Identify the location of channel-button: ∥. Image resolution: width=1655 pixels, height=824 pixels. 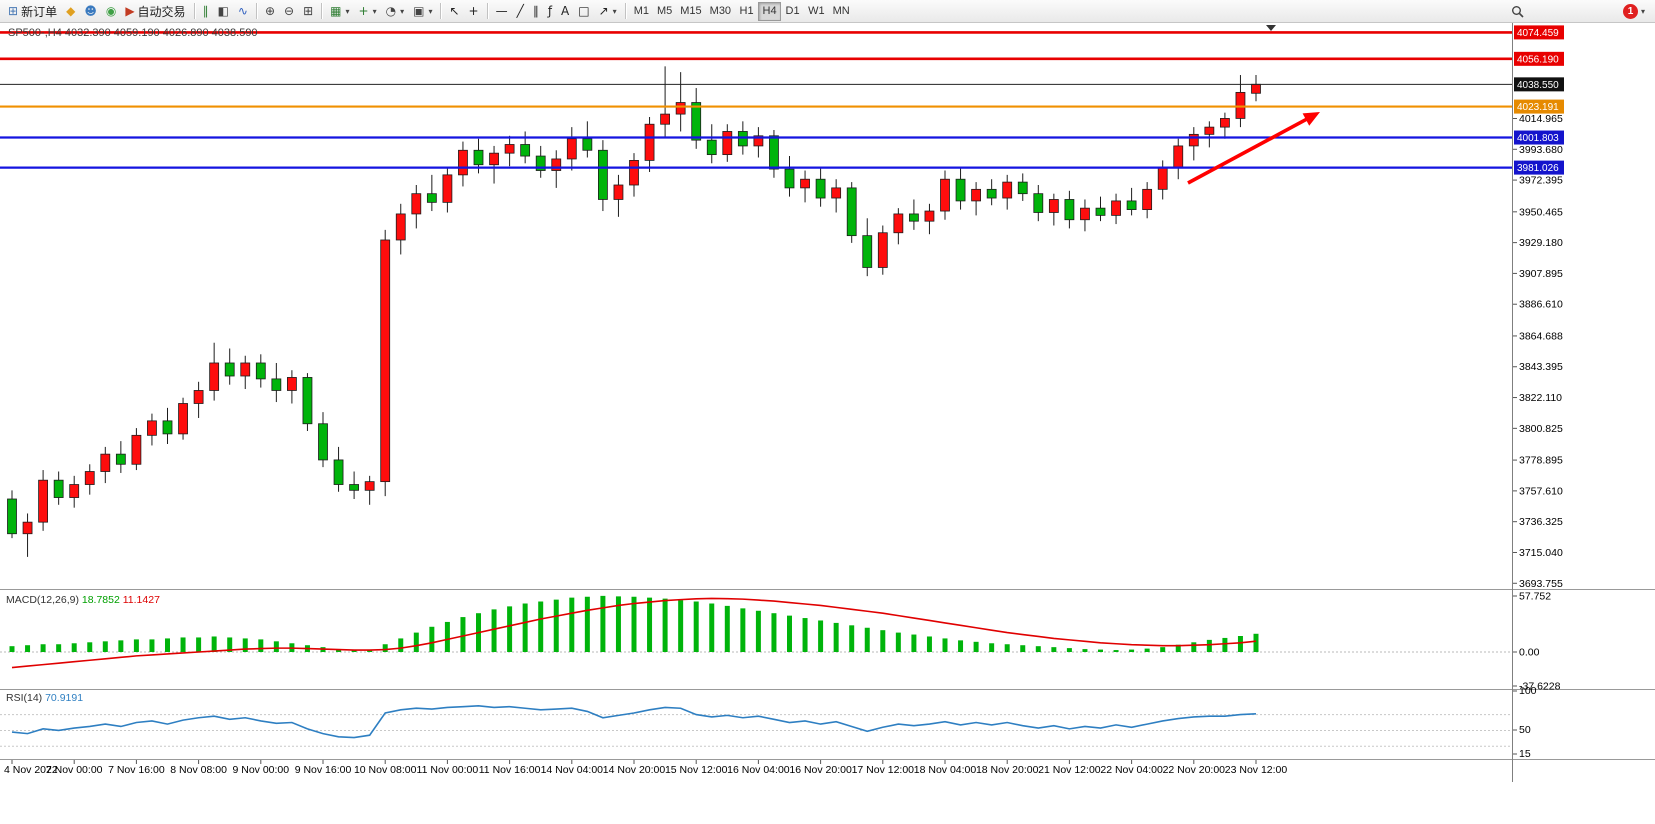
(536, 11).